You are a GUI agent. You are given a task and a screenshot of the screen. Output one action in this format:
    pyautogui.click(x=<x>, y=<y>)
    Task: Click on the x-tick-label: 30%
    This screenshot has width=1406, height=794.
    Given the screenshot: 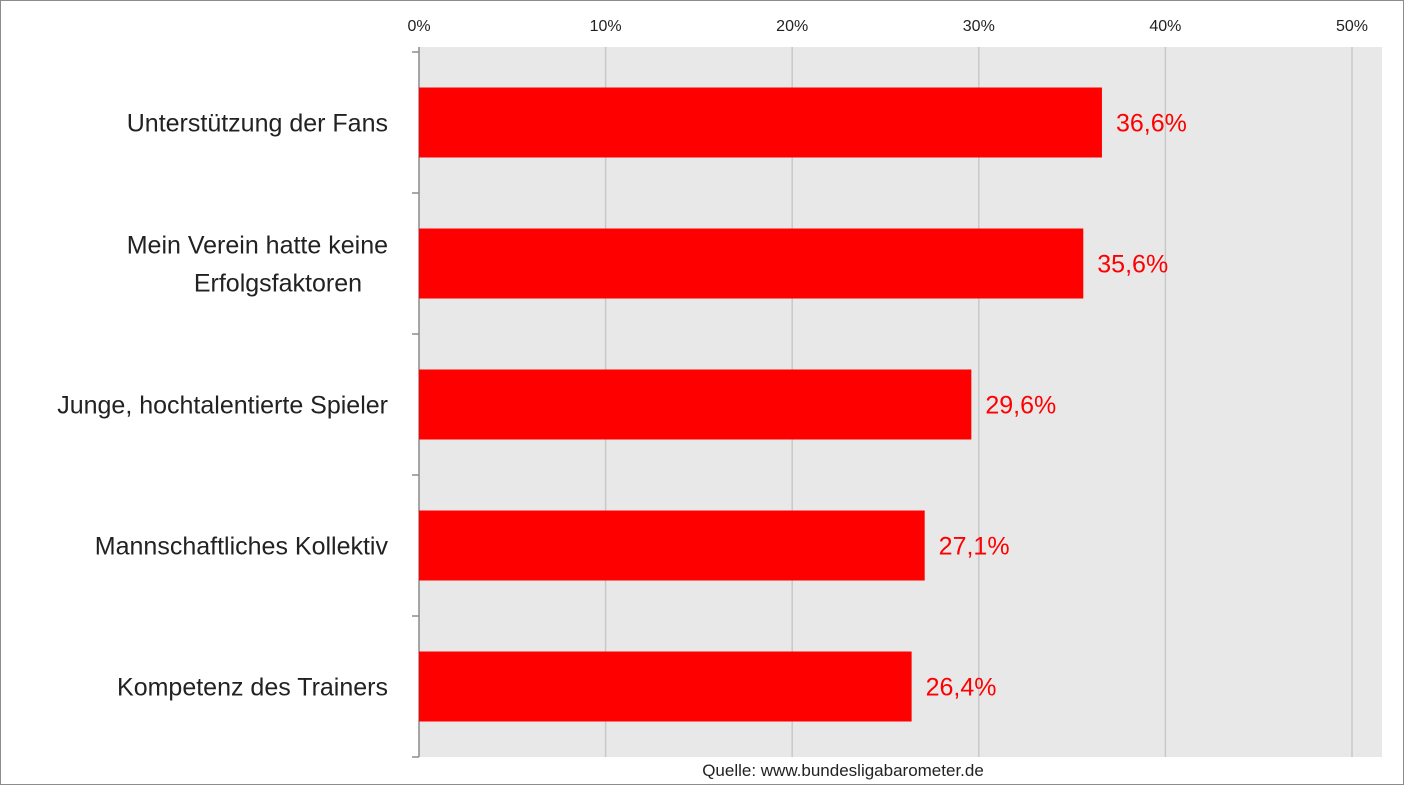 What is the action you would take?
    pyautogui.click(x=979, y=26)
    